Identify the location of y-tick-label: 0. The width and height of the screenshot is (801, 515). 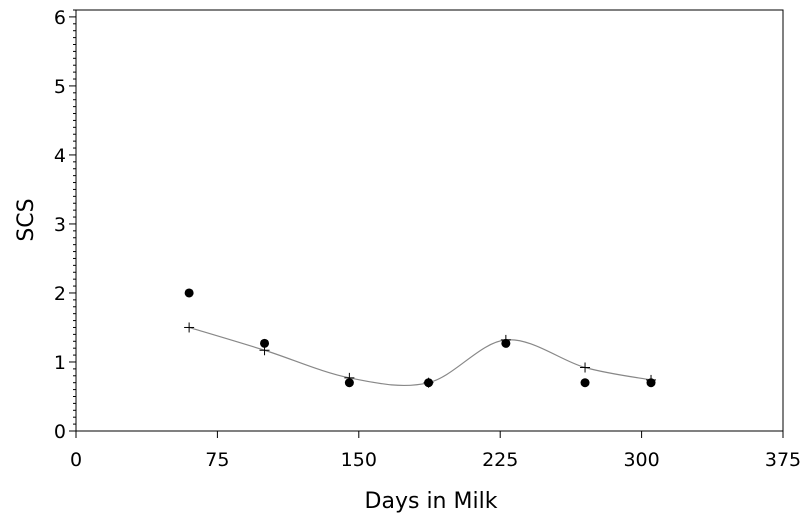
(60, 432).